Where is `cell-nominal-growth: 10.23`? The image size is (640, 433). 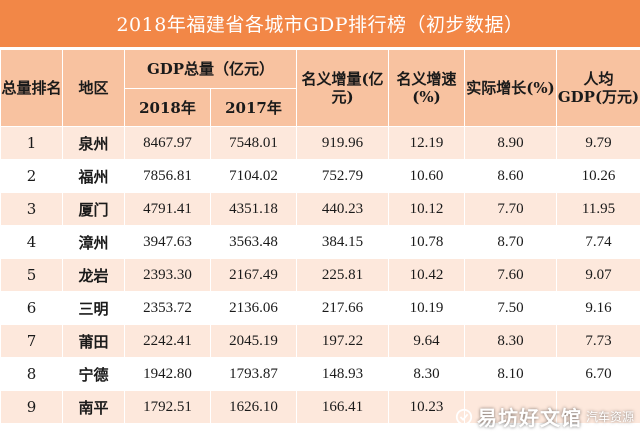
cell-nominal-growth: 10.23 is located at coordinates (427, 407).